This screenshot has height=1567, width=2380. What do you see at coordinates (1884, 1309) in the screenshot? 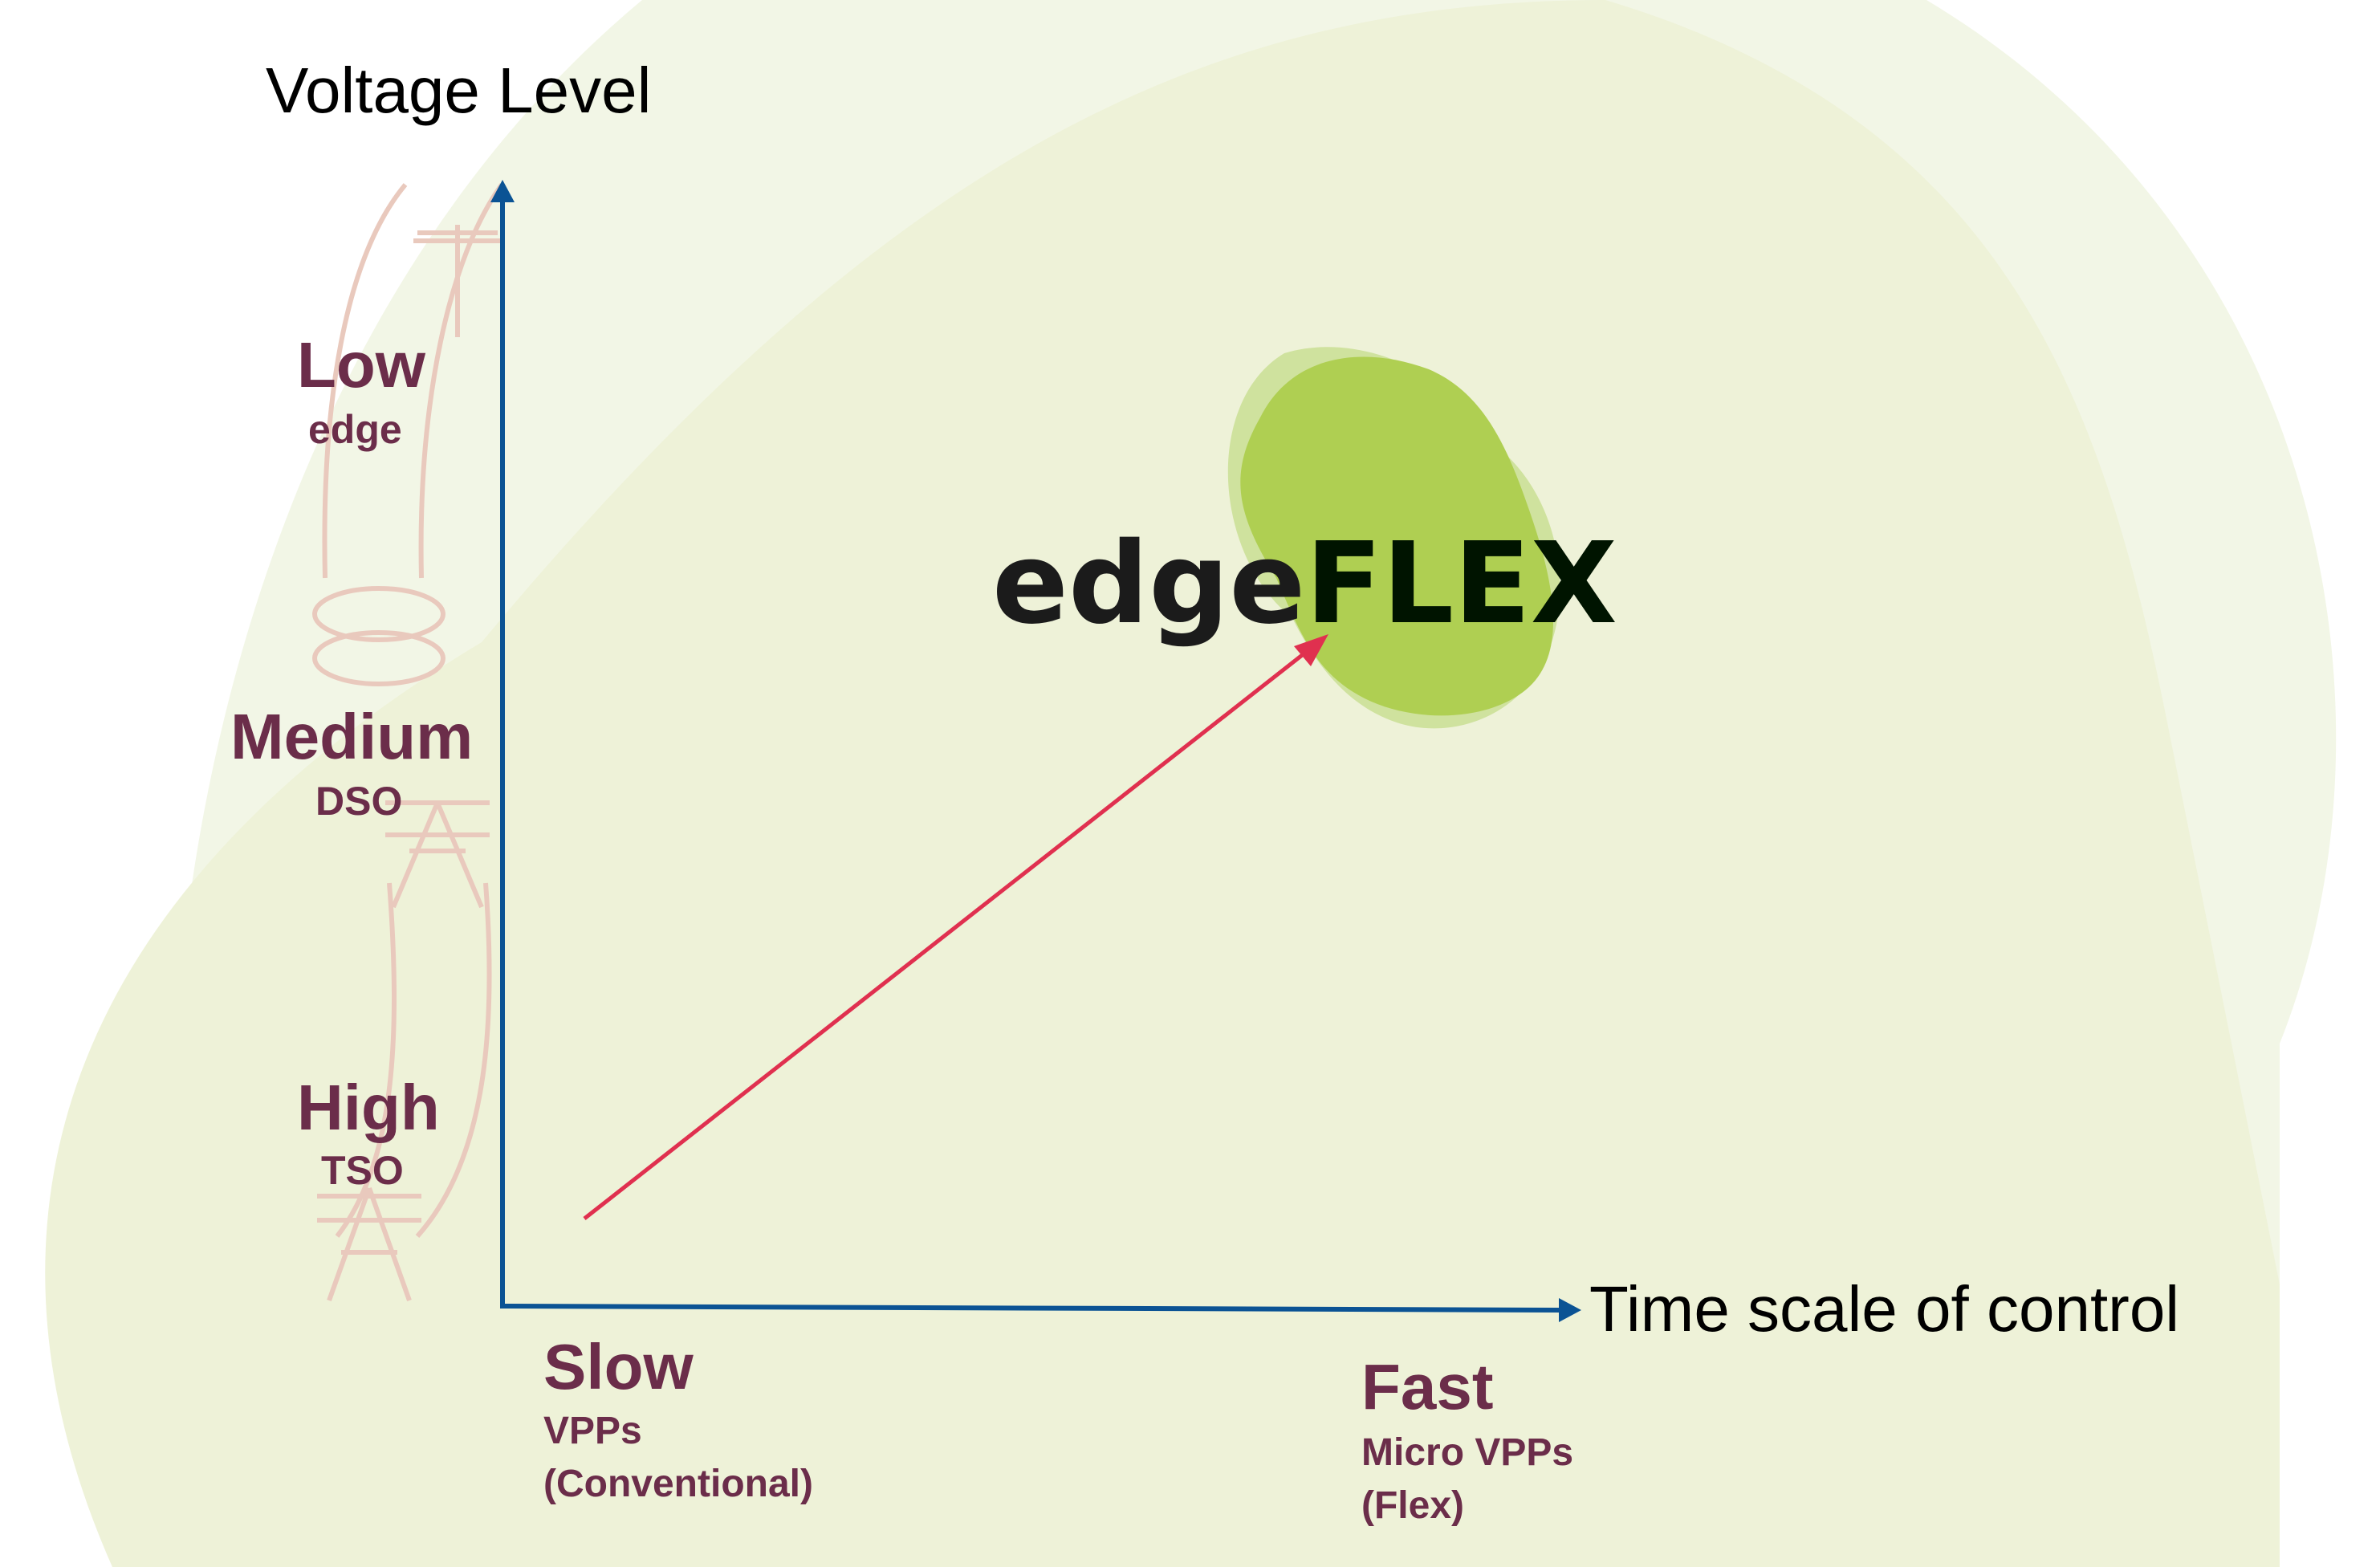
I see `x-axis-title: Time scale of control` at bounding box center [1884, 1309].